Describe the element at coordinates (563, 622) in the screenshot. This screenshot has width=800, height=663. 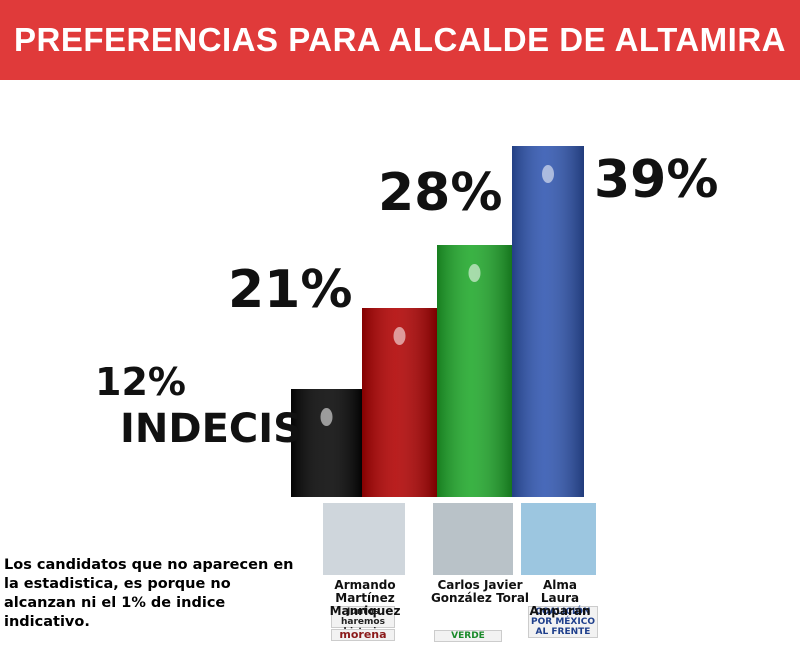
I see `party-logo: COALICIÓN POR MÉXICO AL FRENTE` at that location.